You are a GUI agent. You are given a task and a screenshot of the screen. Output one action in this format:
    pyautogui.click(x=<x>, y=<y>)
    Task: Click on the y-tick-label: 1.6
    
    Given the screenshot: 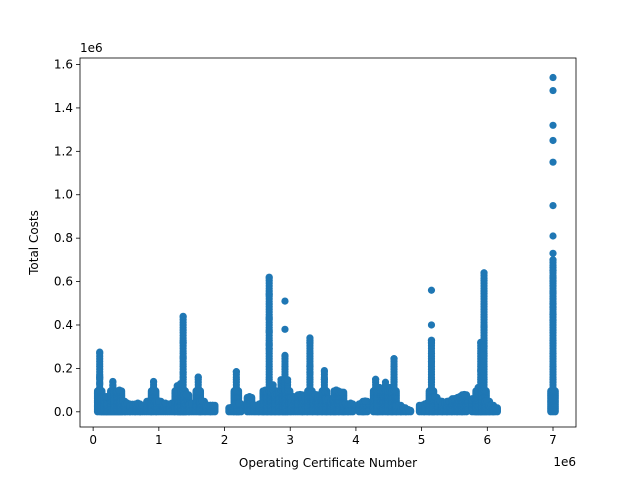 What is the action you would take?
    pyautogui.click(x=63, y=65)
    